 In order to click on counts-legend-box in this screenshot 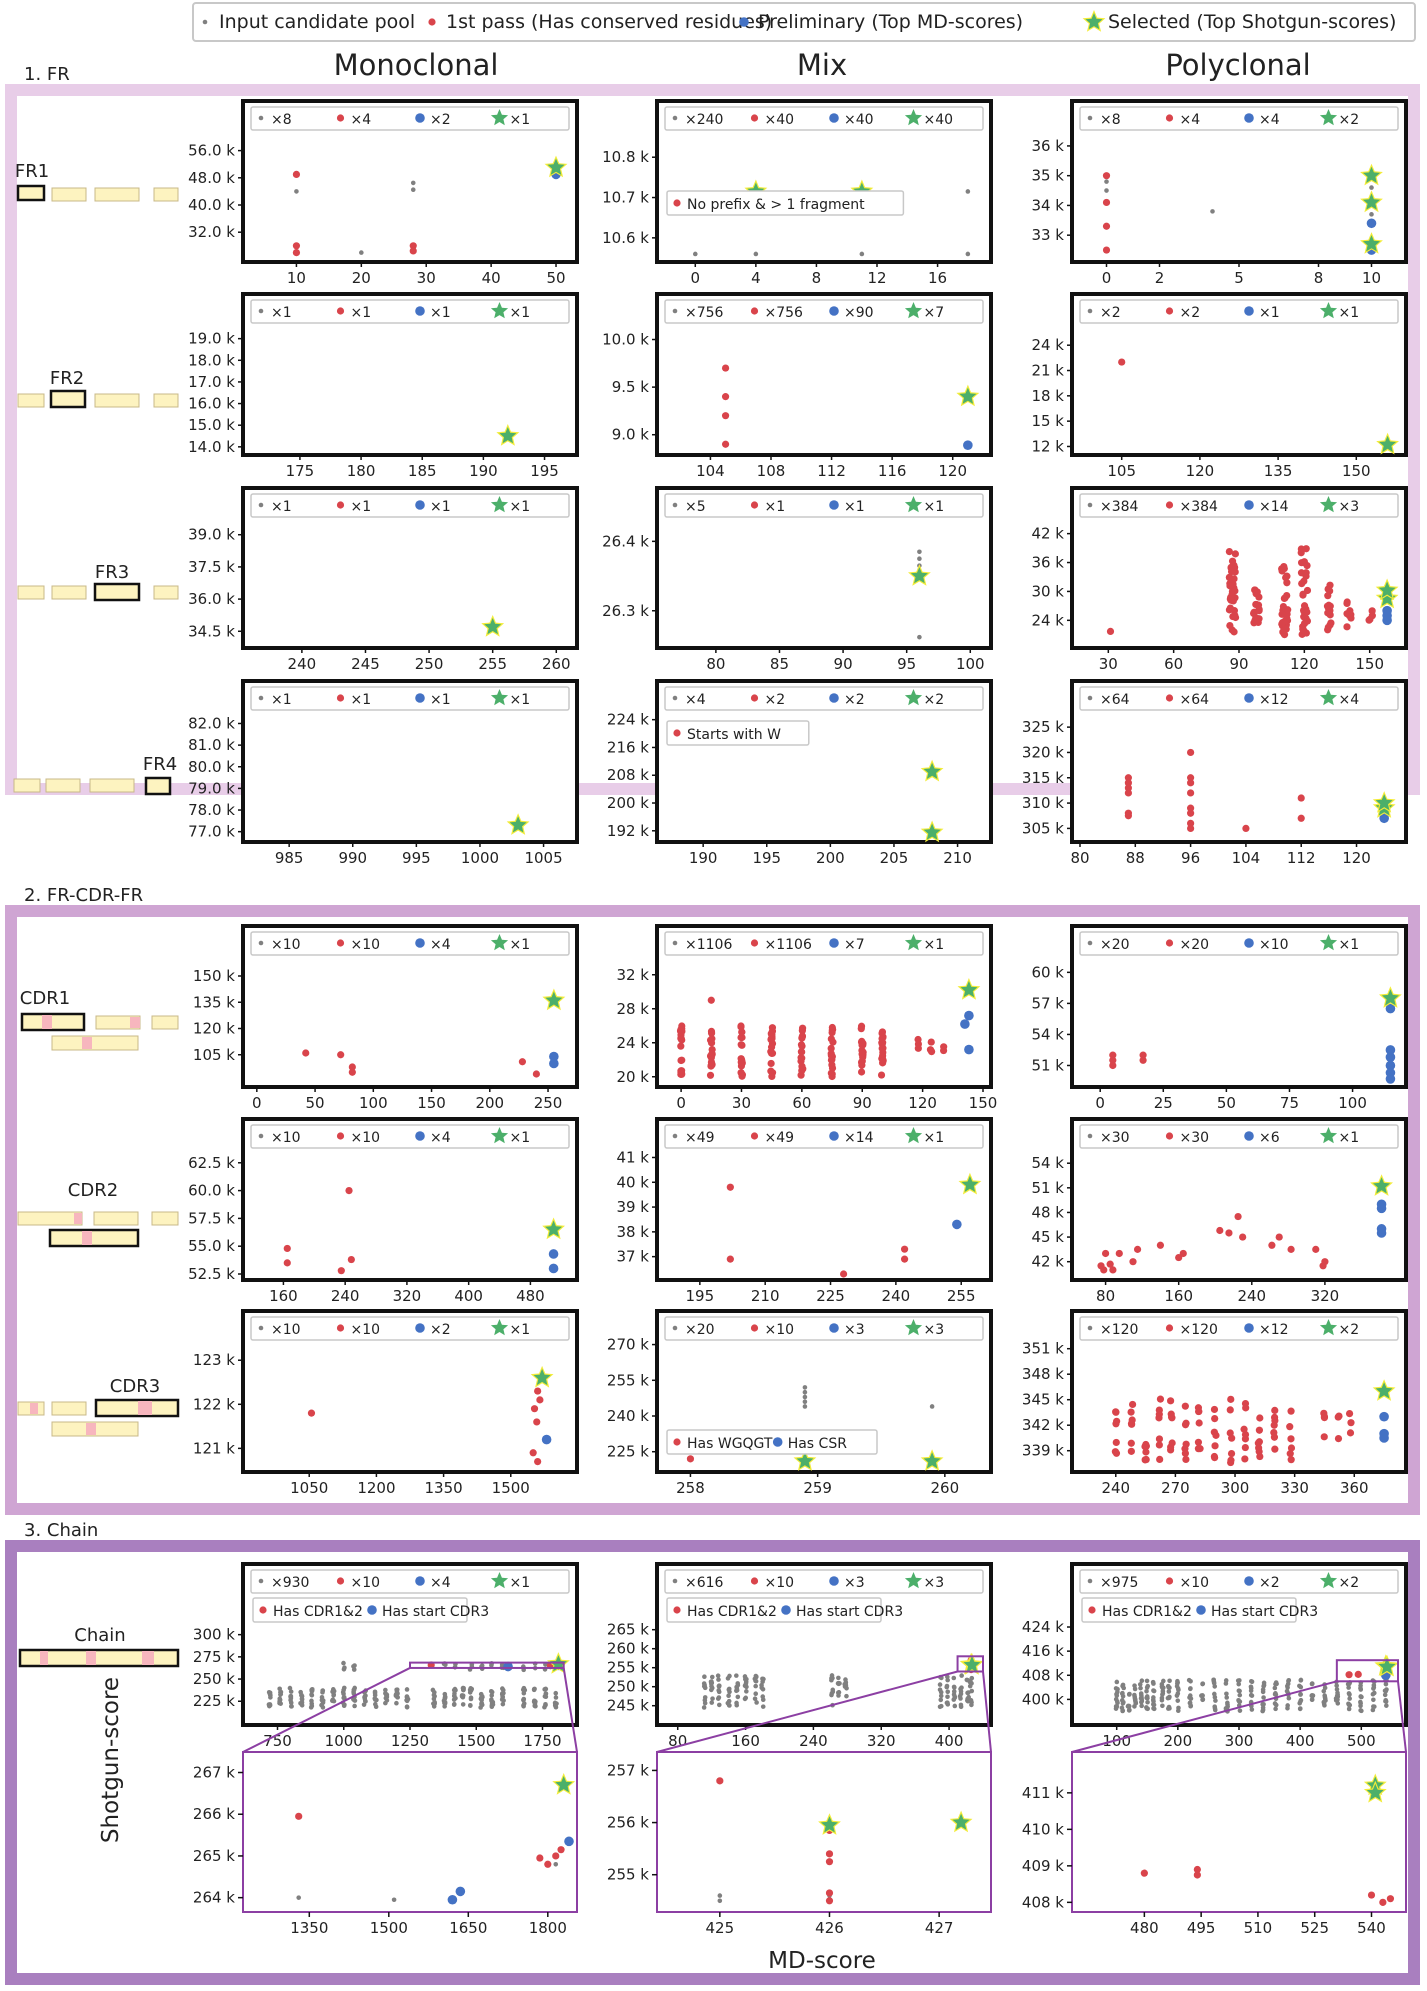, I will do `click(824, 1328)`.